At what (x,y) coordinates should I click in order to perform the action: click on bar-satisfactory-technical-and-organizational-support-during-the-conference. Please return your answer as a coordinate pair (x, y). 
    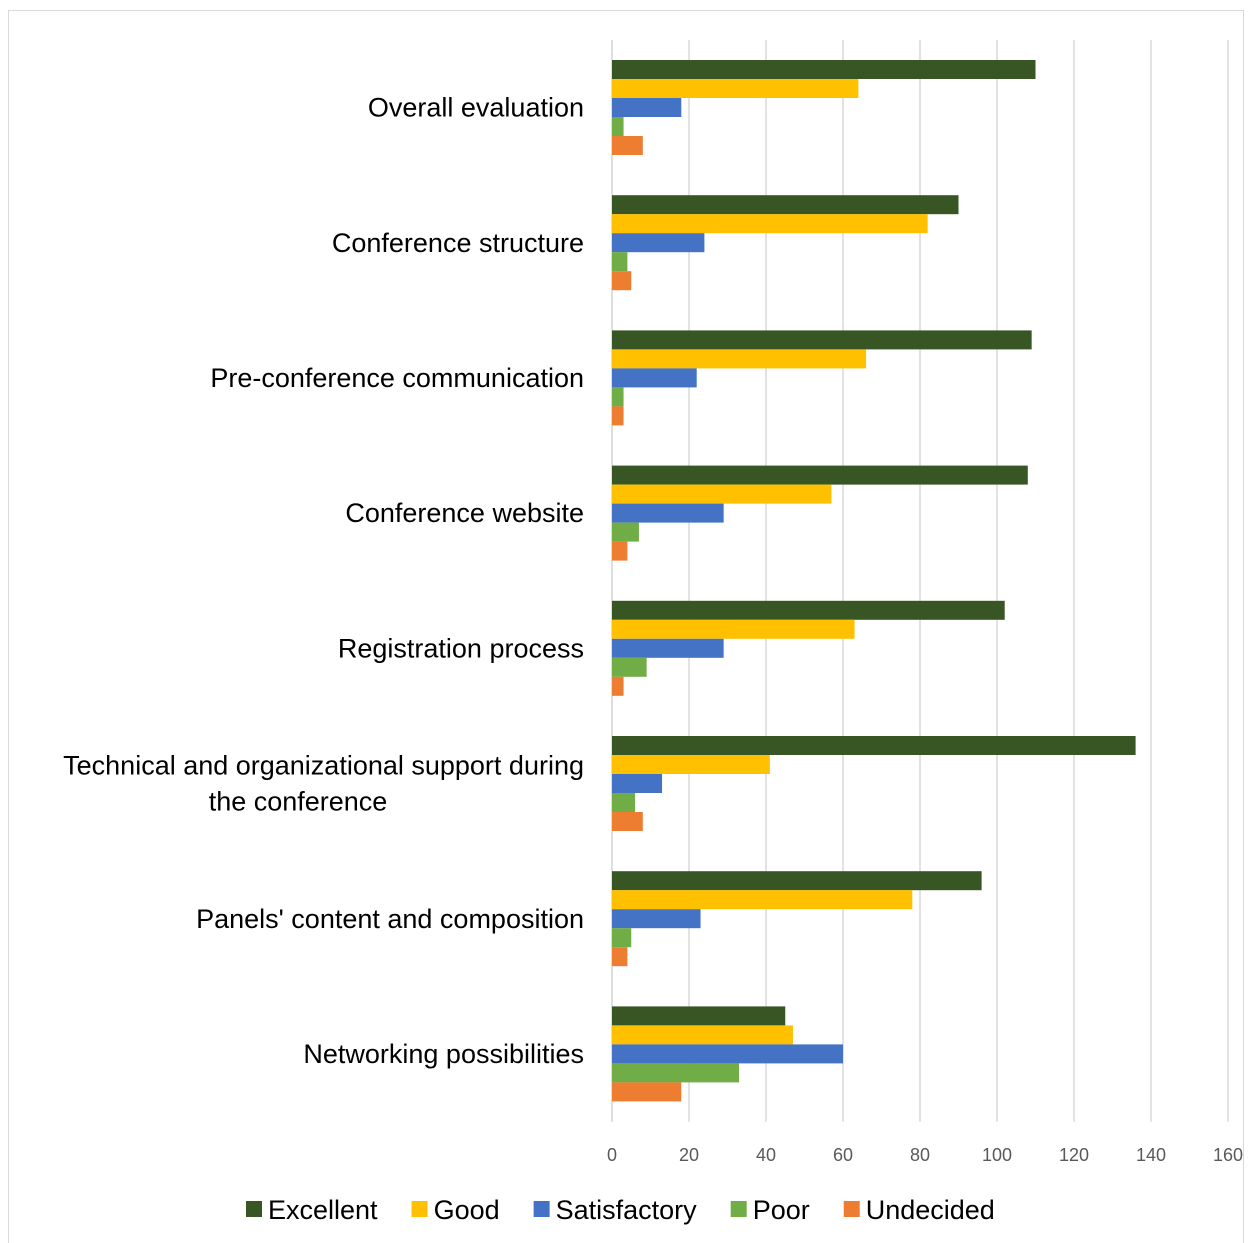
    Looking at the image, I should click on (637, 783).